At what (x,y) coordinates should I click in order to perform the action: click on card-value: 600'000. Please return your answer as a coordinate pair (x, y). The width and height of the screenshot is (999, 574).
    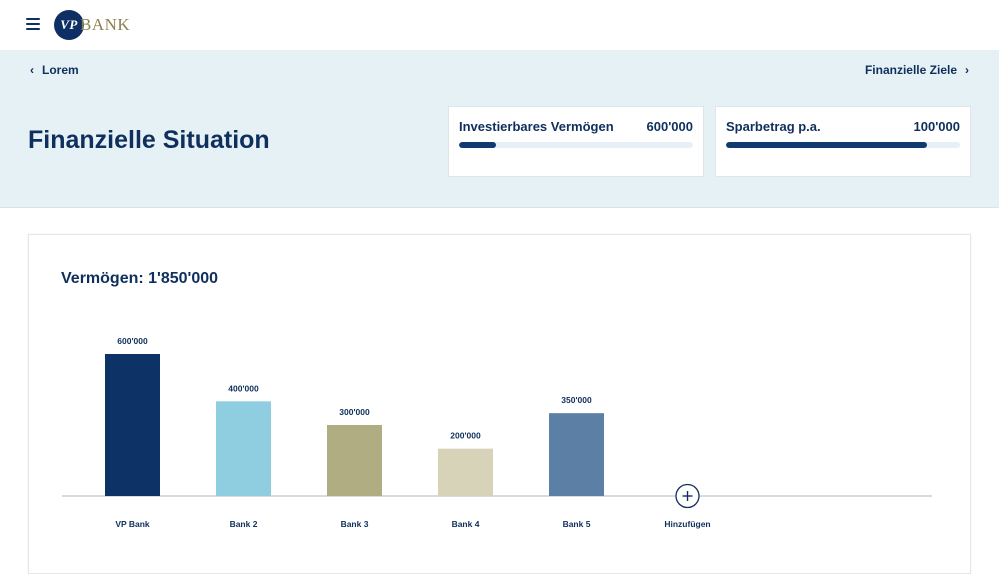
    Looking at the image, I should click on (669, 126).